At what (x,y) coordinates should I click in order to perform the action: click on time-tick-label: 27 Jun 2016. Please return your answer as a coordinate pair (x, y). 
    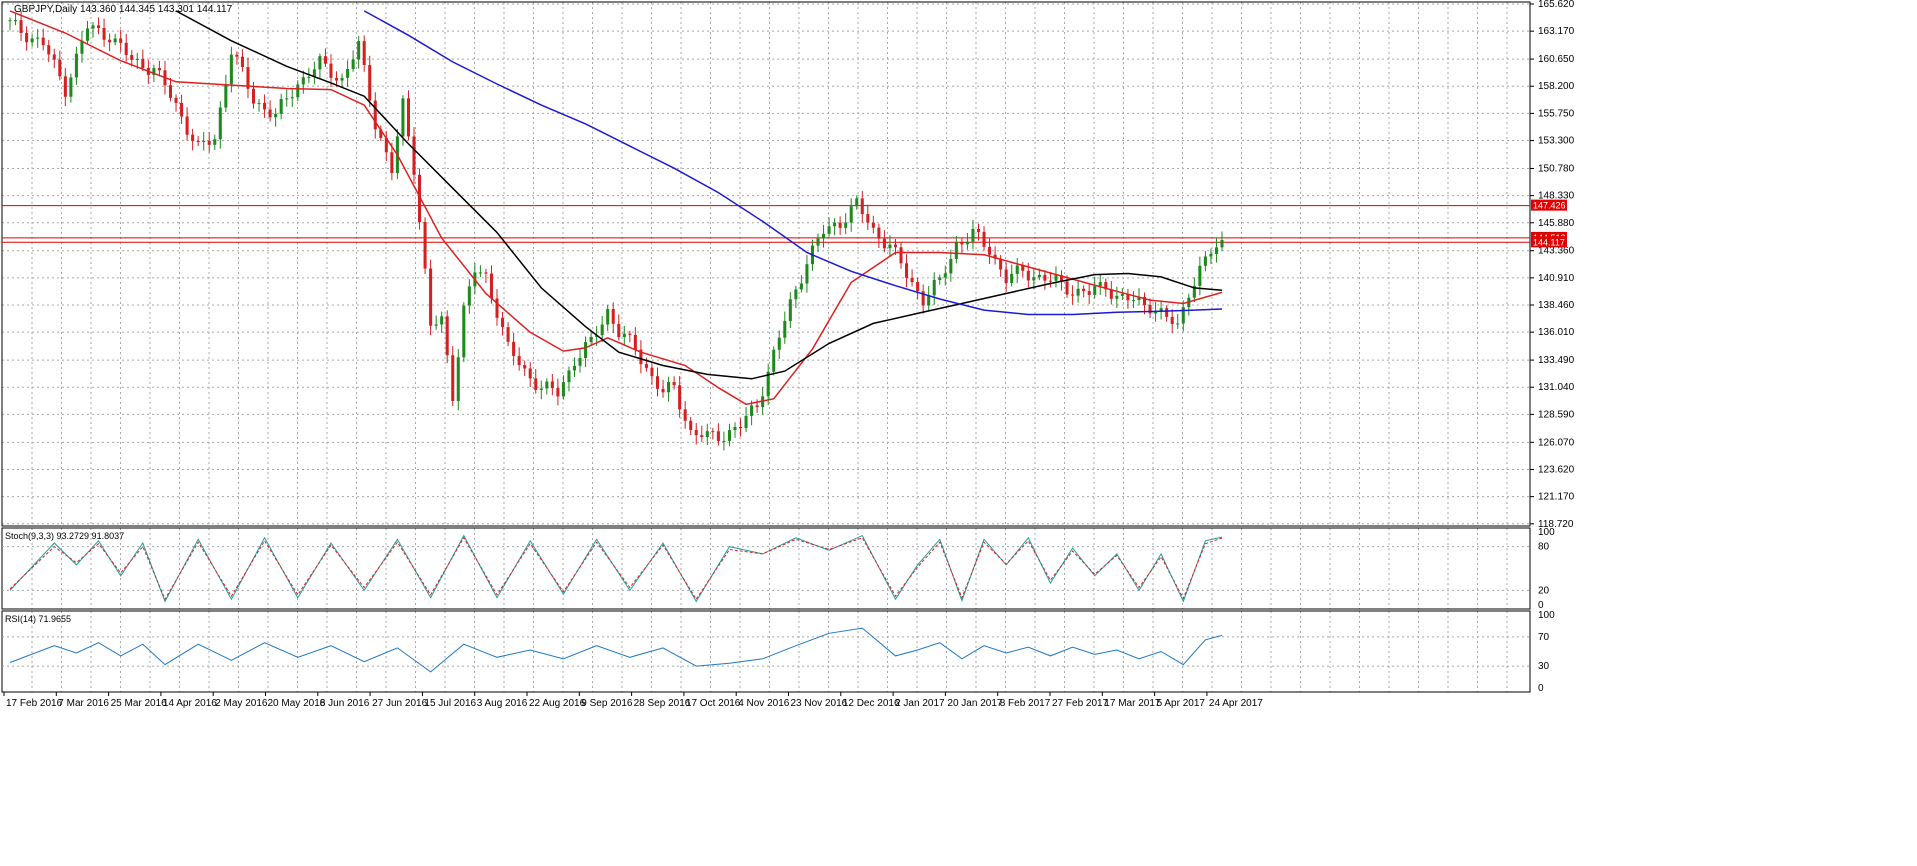
    Looking at the image, I should click on (399, 703).